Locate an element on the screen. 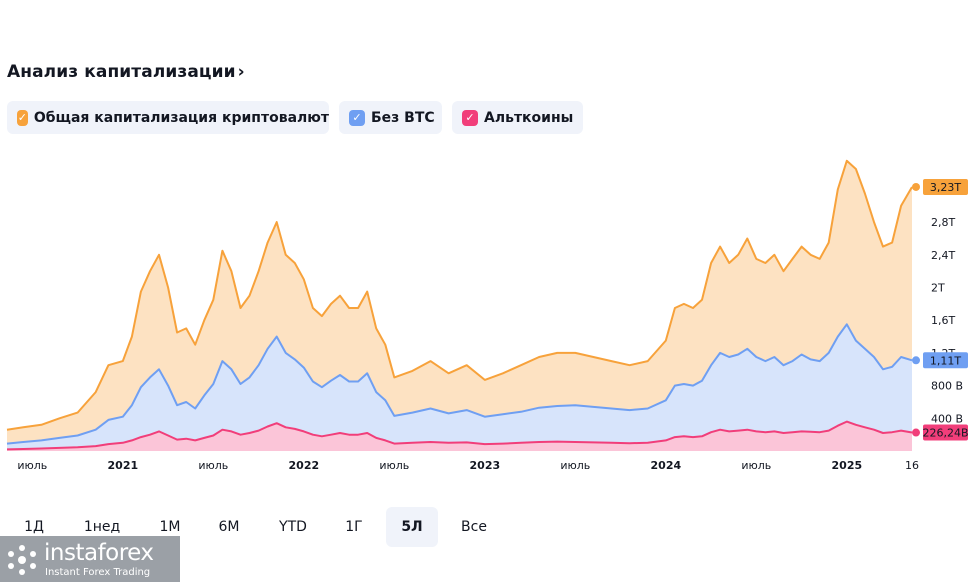 Image resolution: width=979 pixels, height=582 pixels. range-1d: 1Д is located at coordinates (34, 527).